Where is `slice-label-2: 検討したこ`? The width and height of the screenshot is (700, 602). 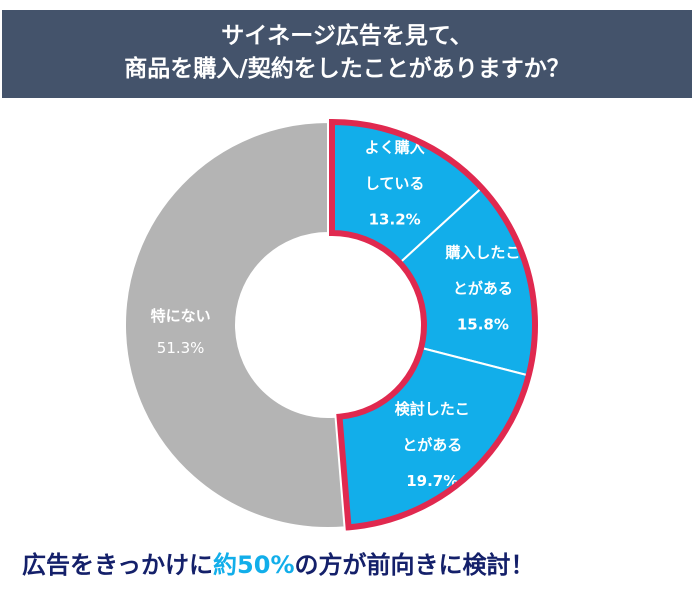 slice-label-2: 検討したこ is located at coordinates (432, 409).